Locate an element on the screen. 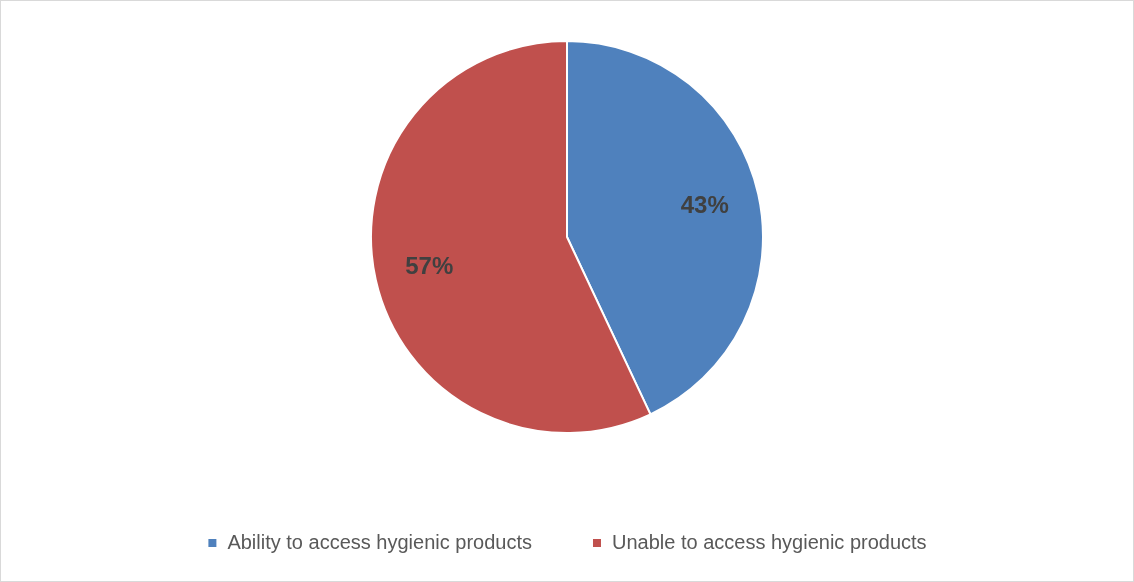  legend-label: Unable to access hygienic products is located at coordinates (769, 541).